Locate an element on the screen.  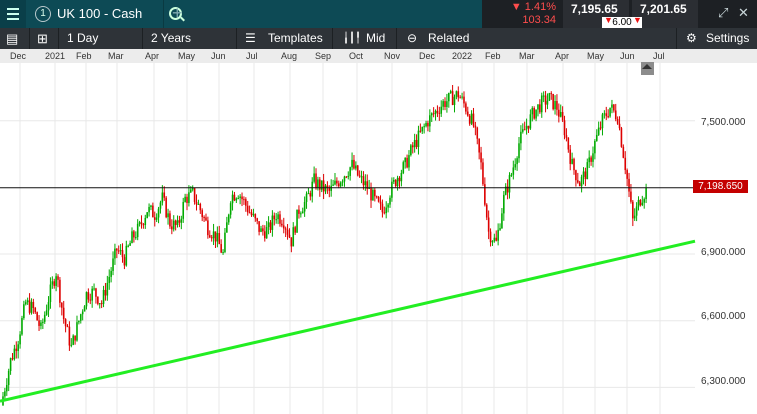
range-select: 2 Years is located at coordinates (171, 38).